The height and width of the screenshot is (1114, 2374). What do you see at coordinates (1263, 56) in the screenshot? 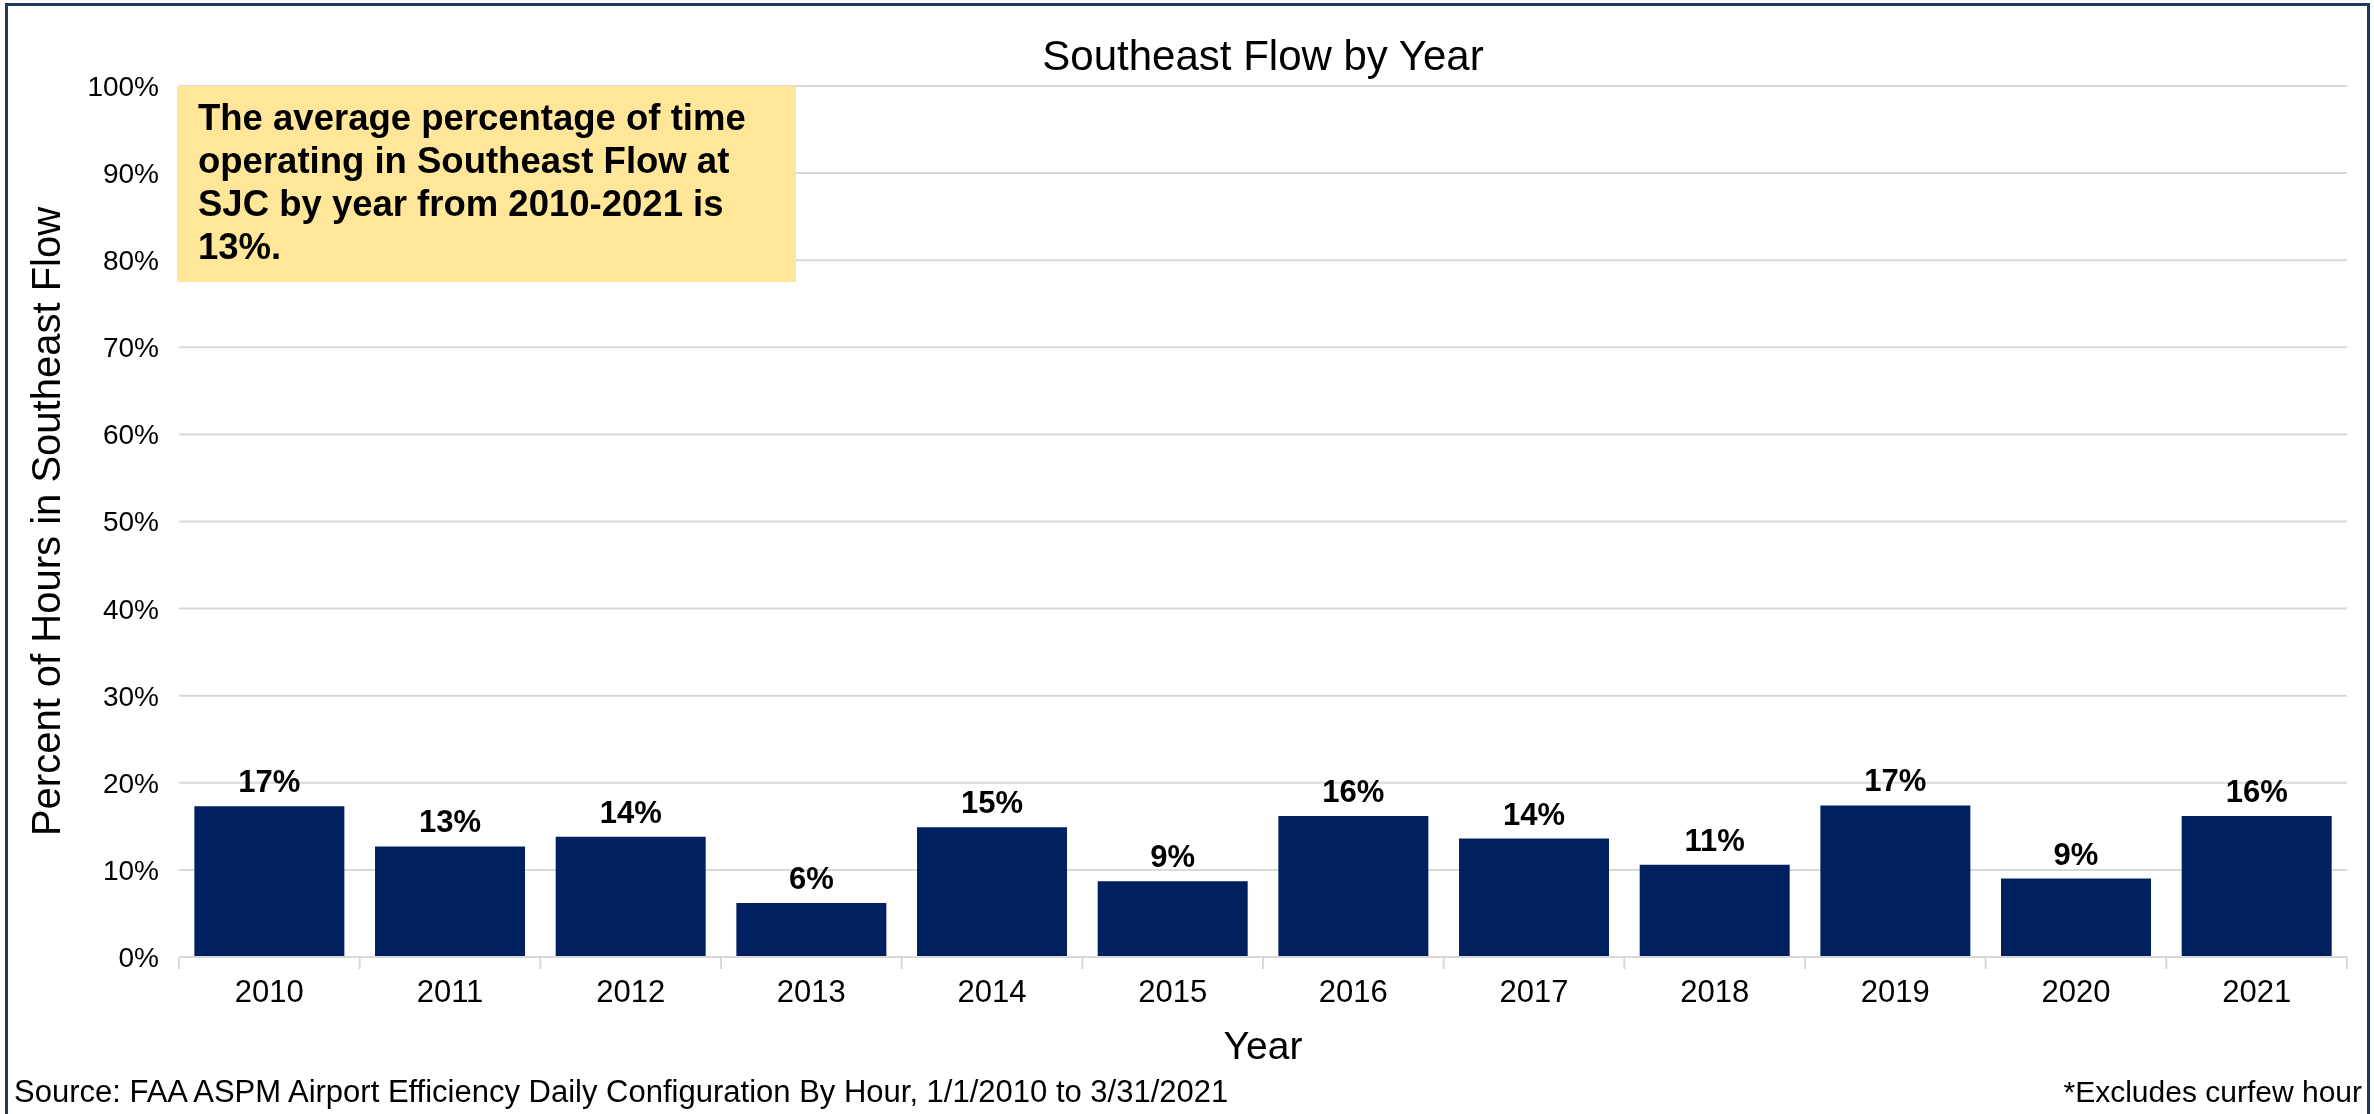
I see `chart-title: Southeast Flow by Year` at bounding box center [1263, 56].